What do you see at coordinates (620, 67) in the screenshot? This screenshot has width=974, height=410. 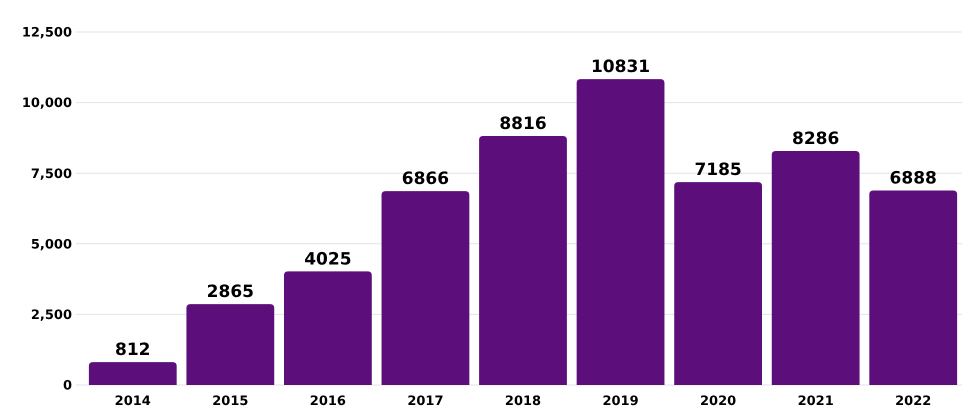 I see `data-label: 10831` at bounding box center [620, 67].